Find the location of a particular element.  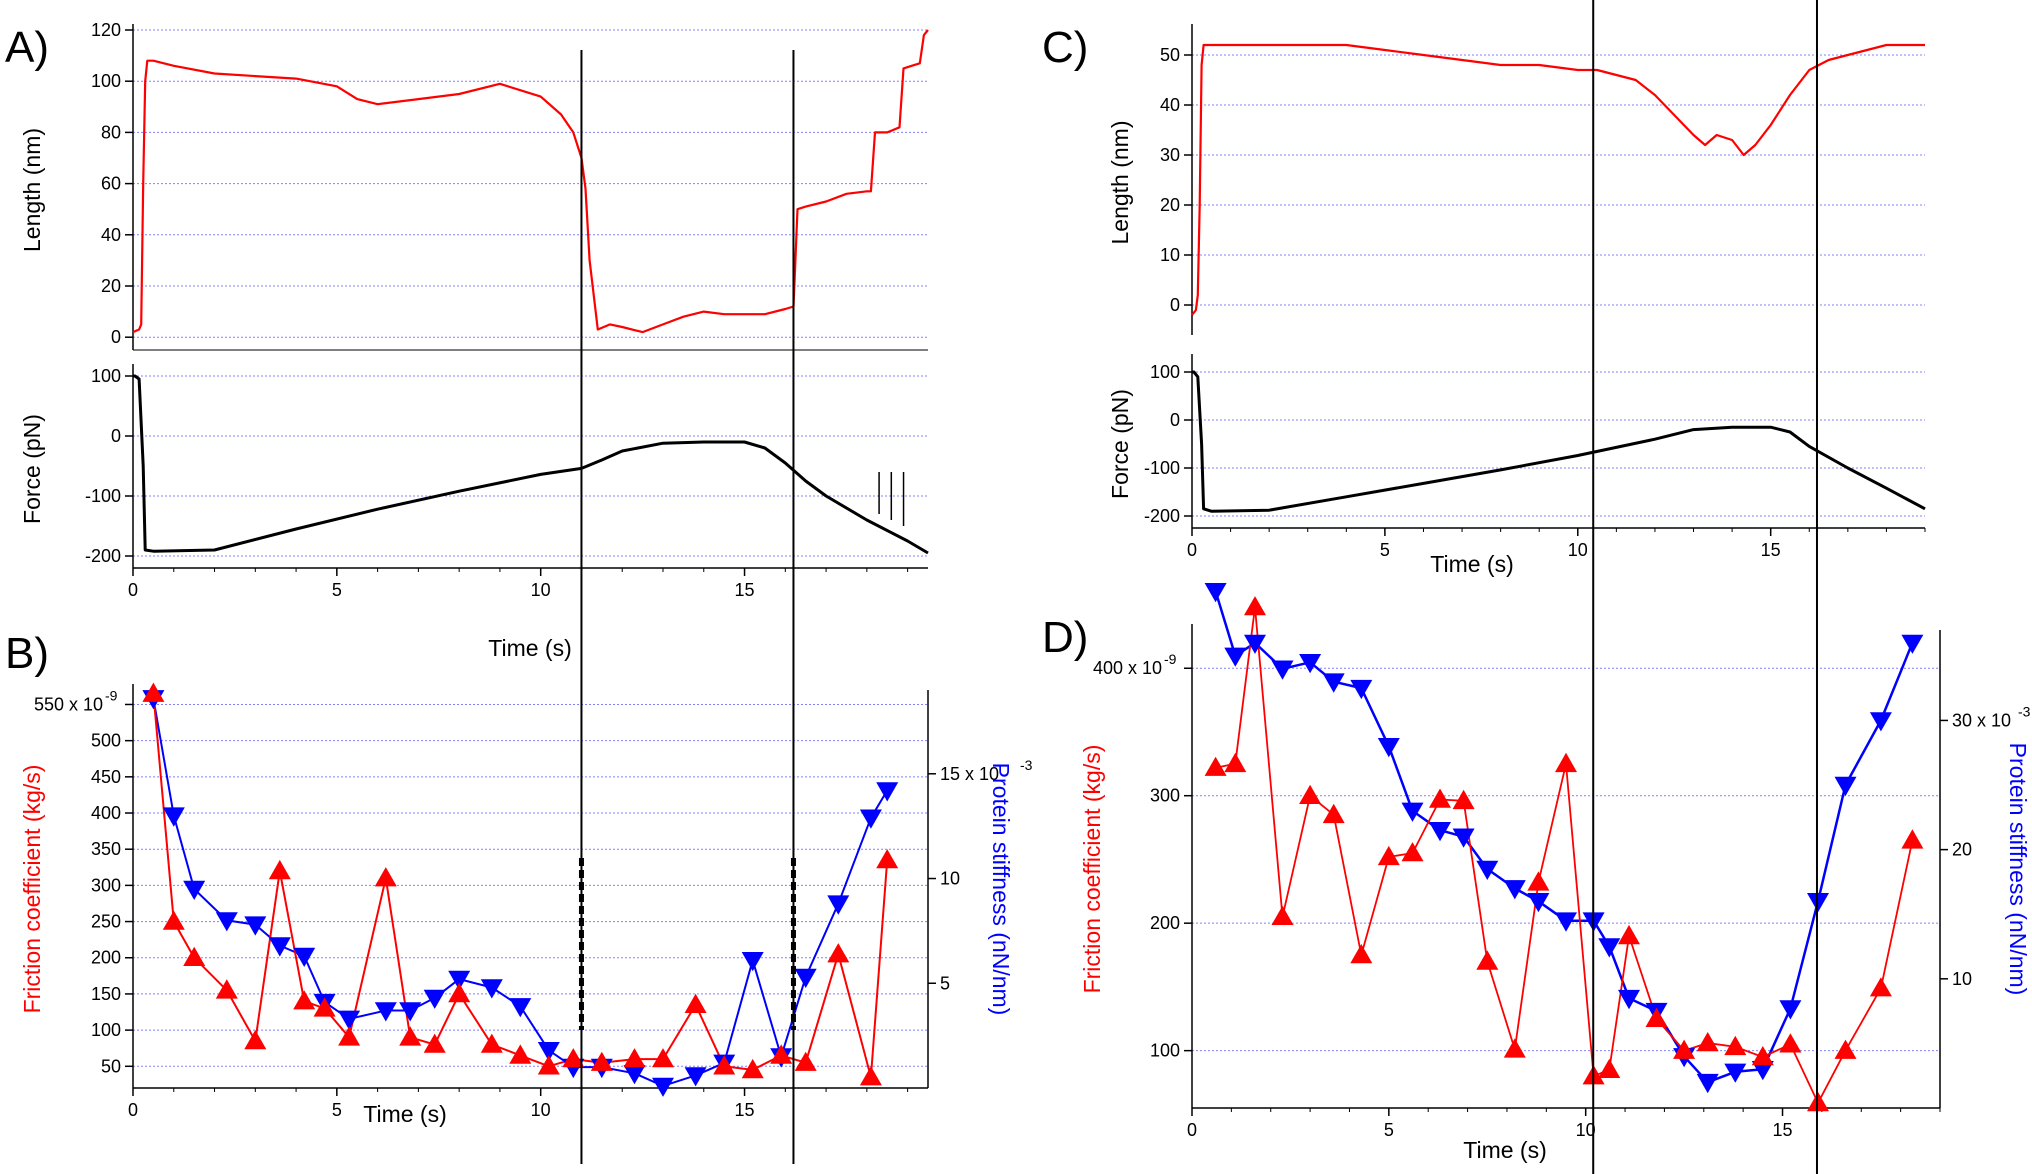

y2-tick-label-exponent: 30 x 10 is located at coordinates (1981, 720).